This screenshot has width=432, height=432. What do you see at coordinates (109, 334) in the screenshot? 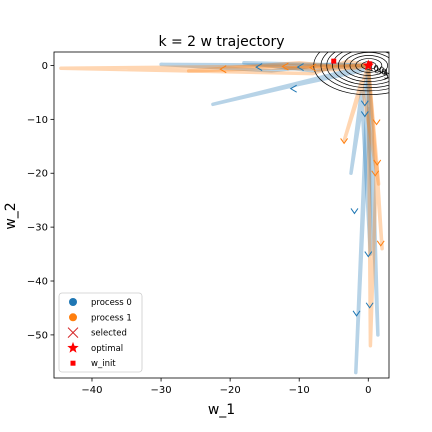
I see `legend-label: selected` at bounding box center [109, 334].